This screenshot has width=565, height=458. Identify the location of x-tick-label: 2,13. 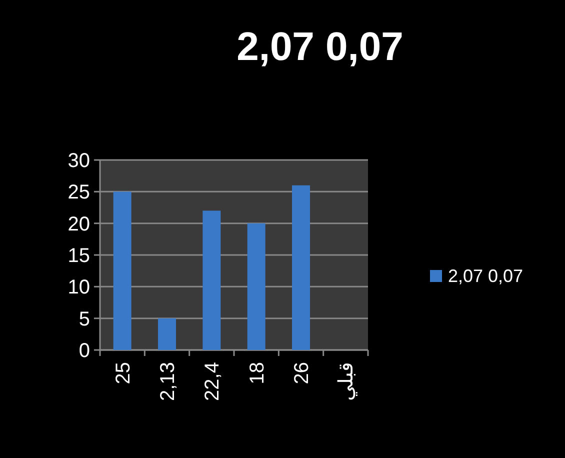
(168, 381).